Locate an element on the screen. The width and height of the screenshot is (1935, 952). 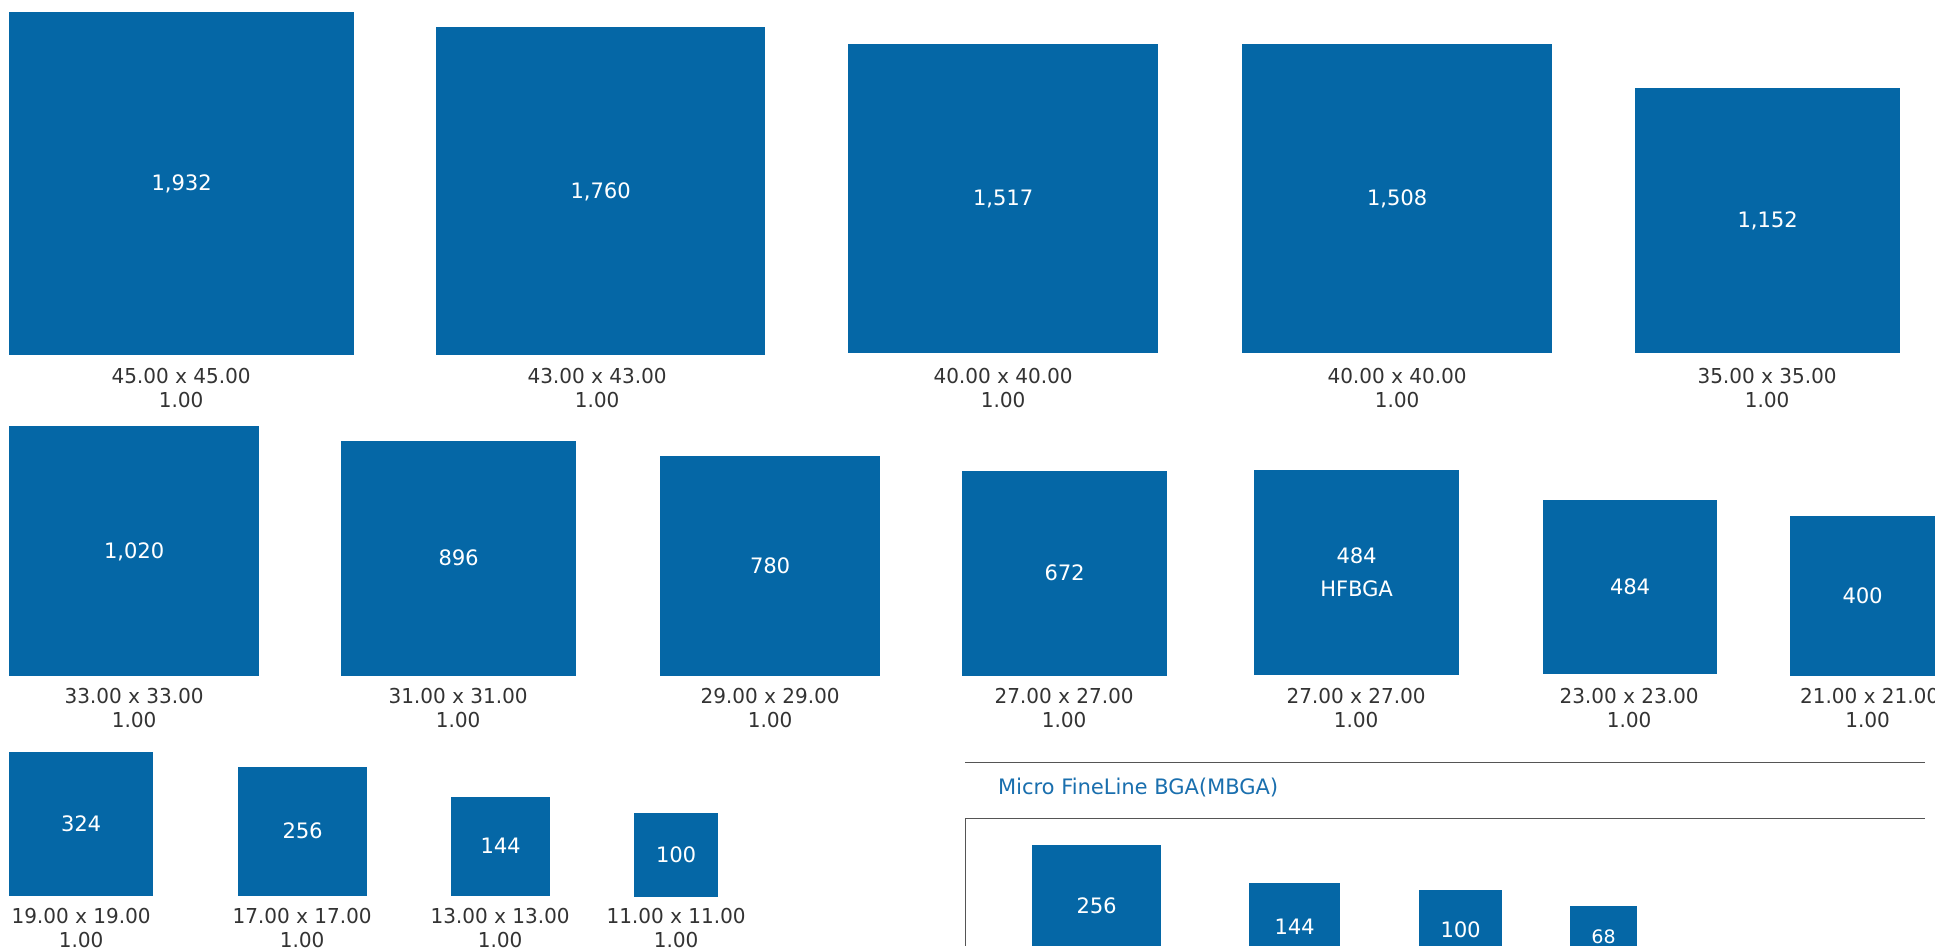
package-896: 896 is located at coordinates (458, 558).